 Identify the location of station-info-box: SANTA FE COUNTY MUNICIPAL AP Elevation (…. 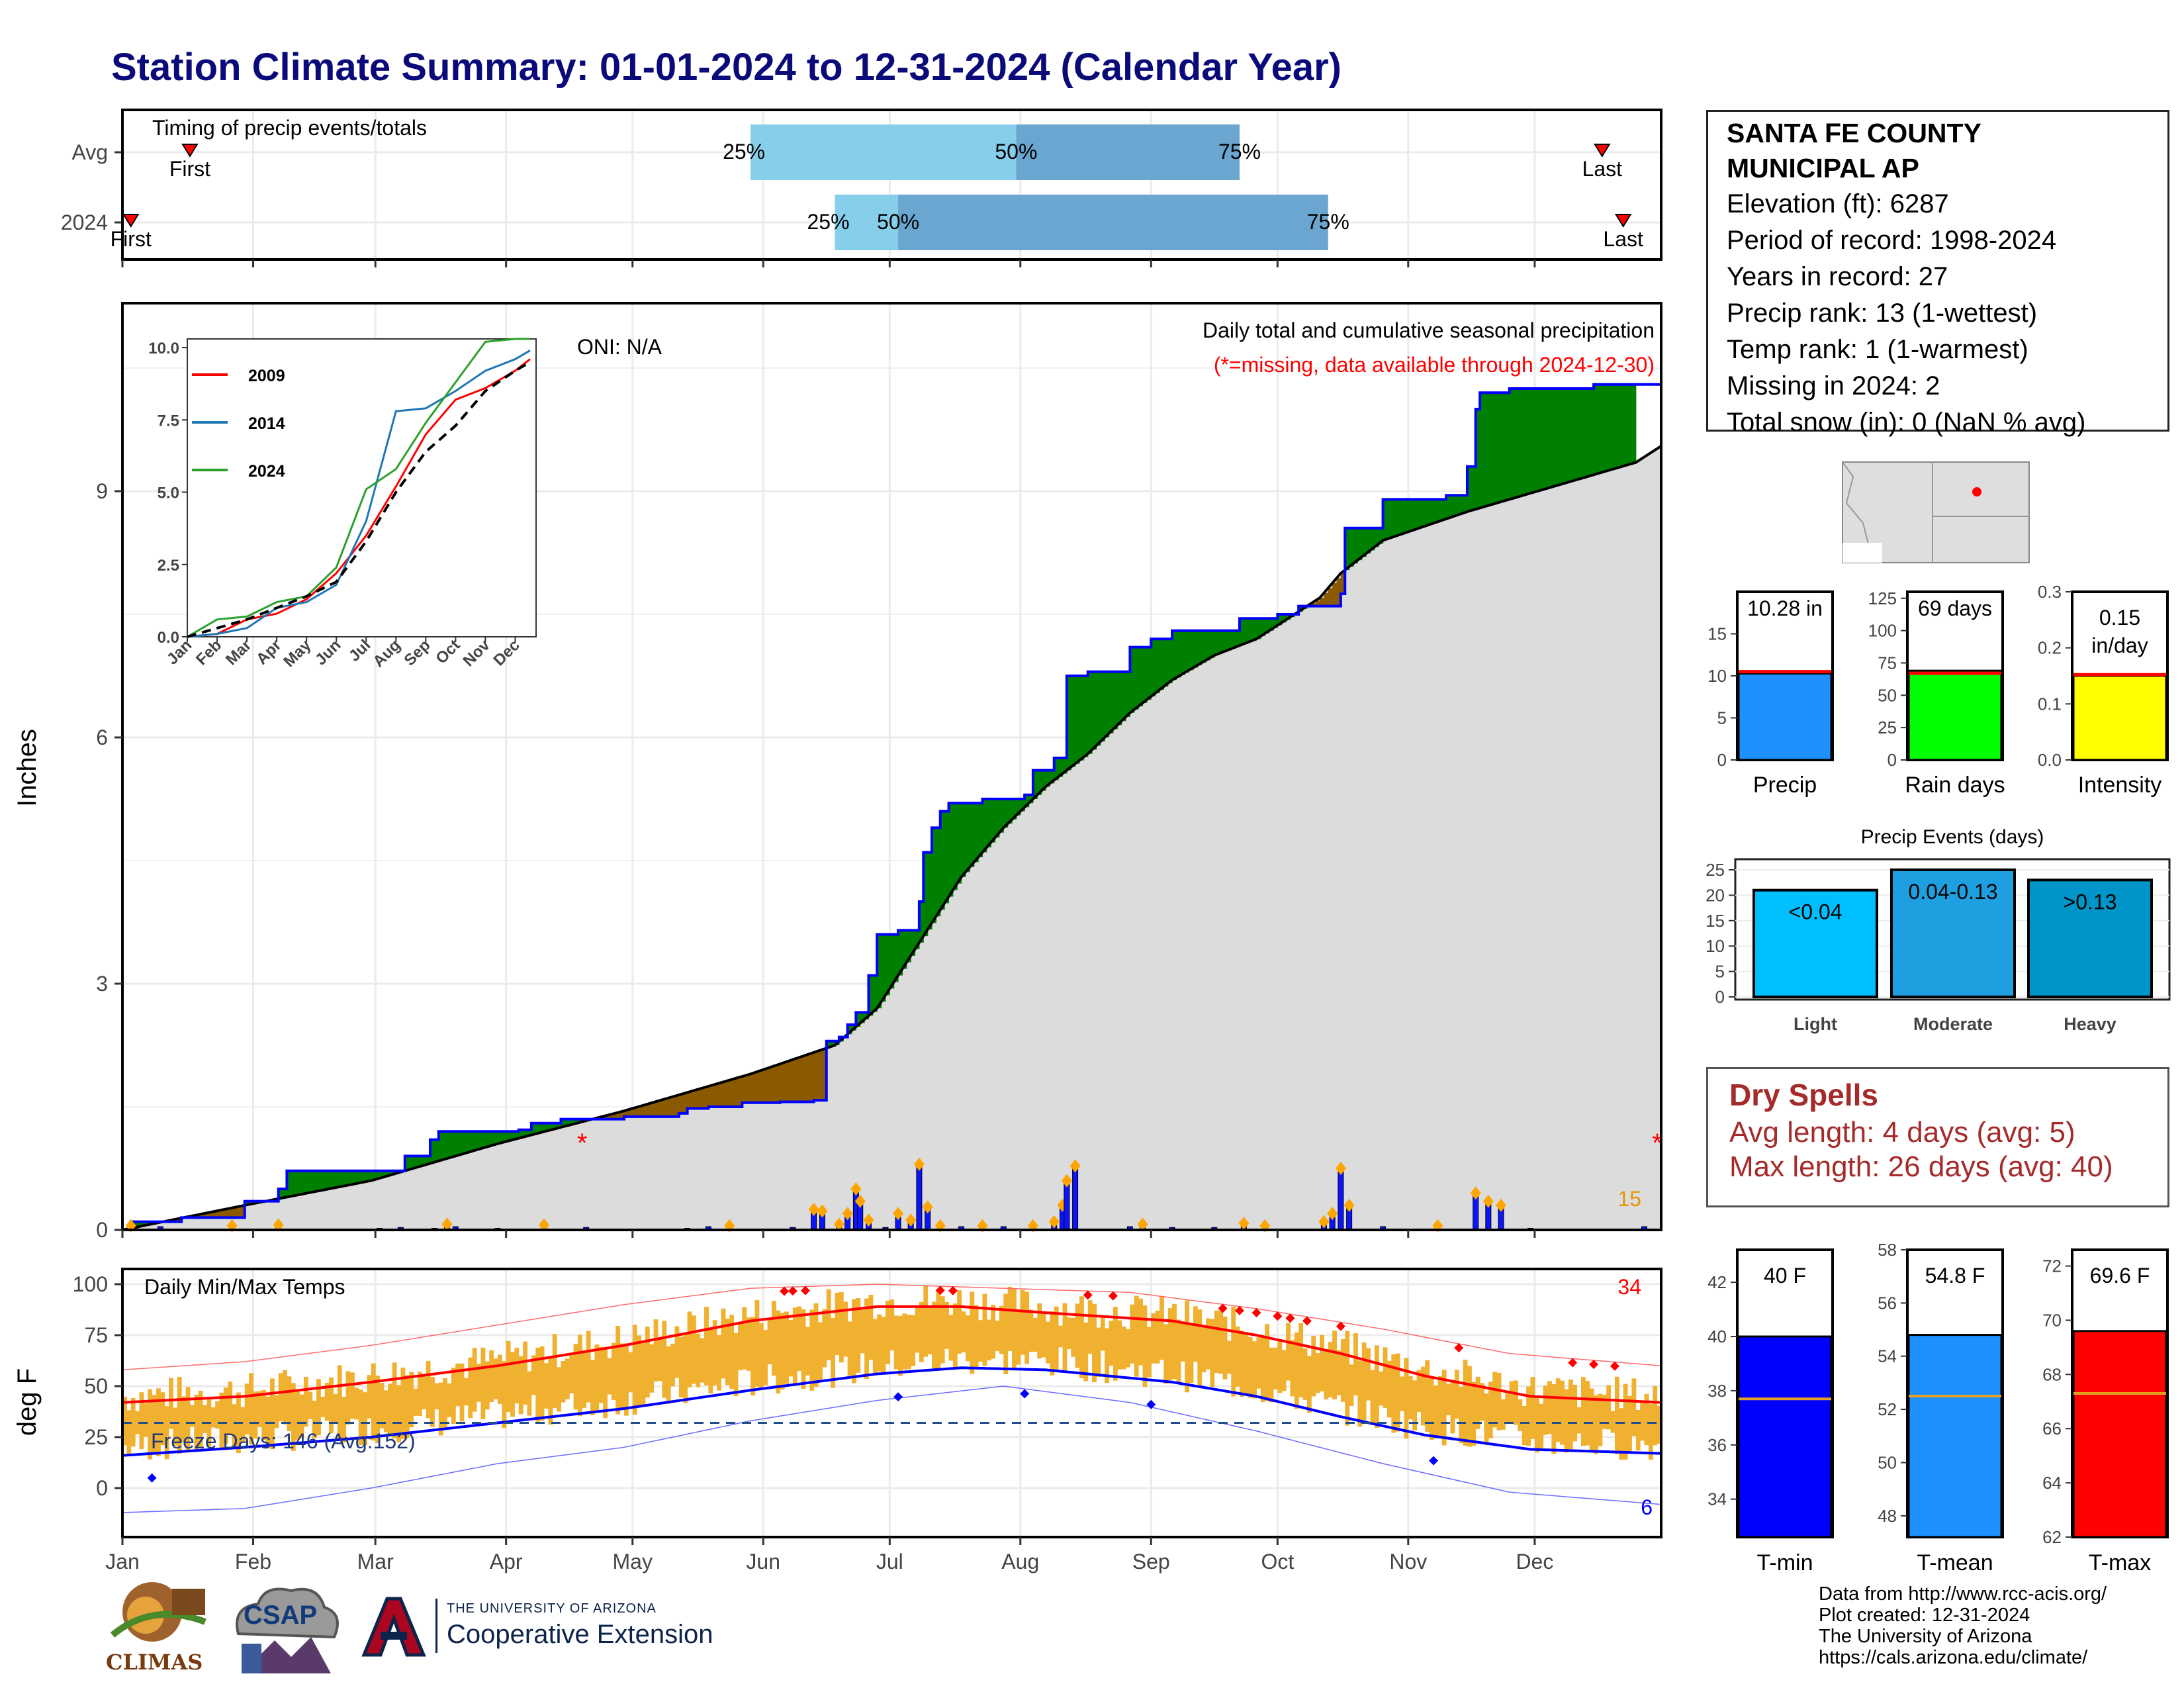
(1937, 273).